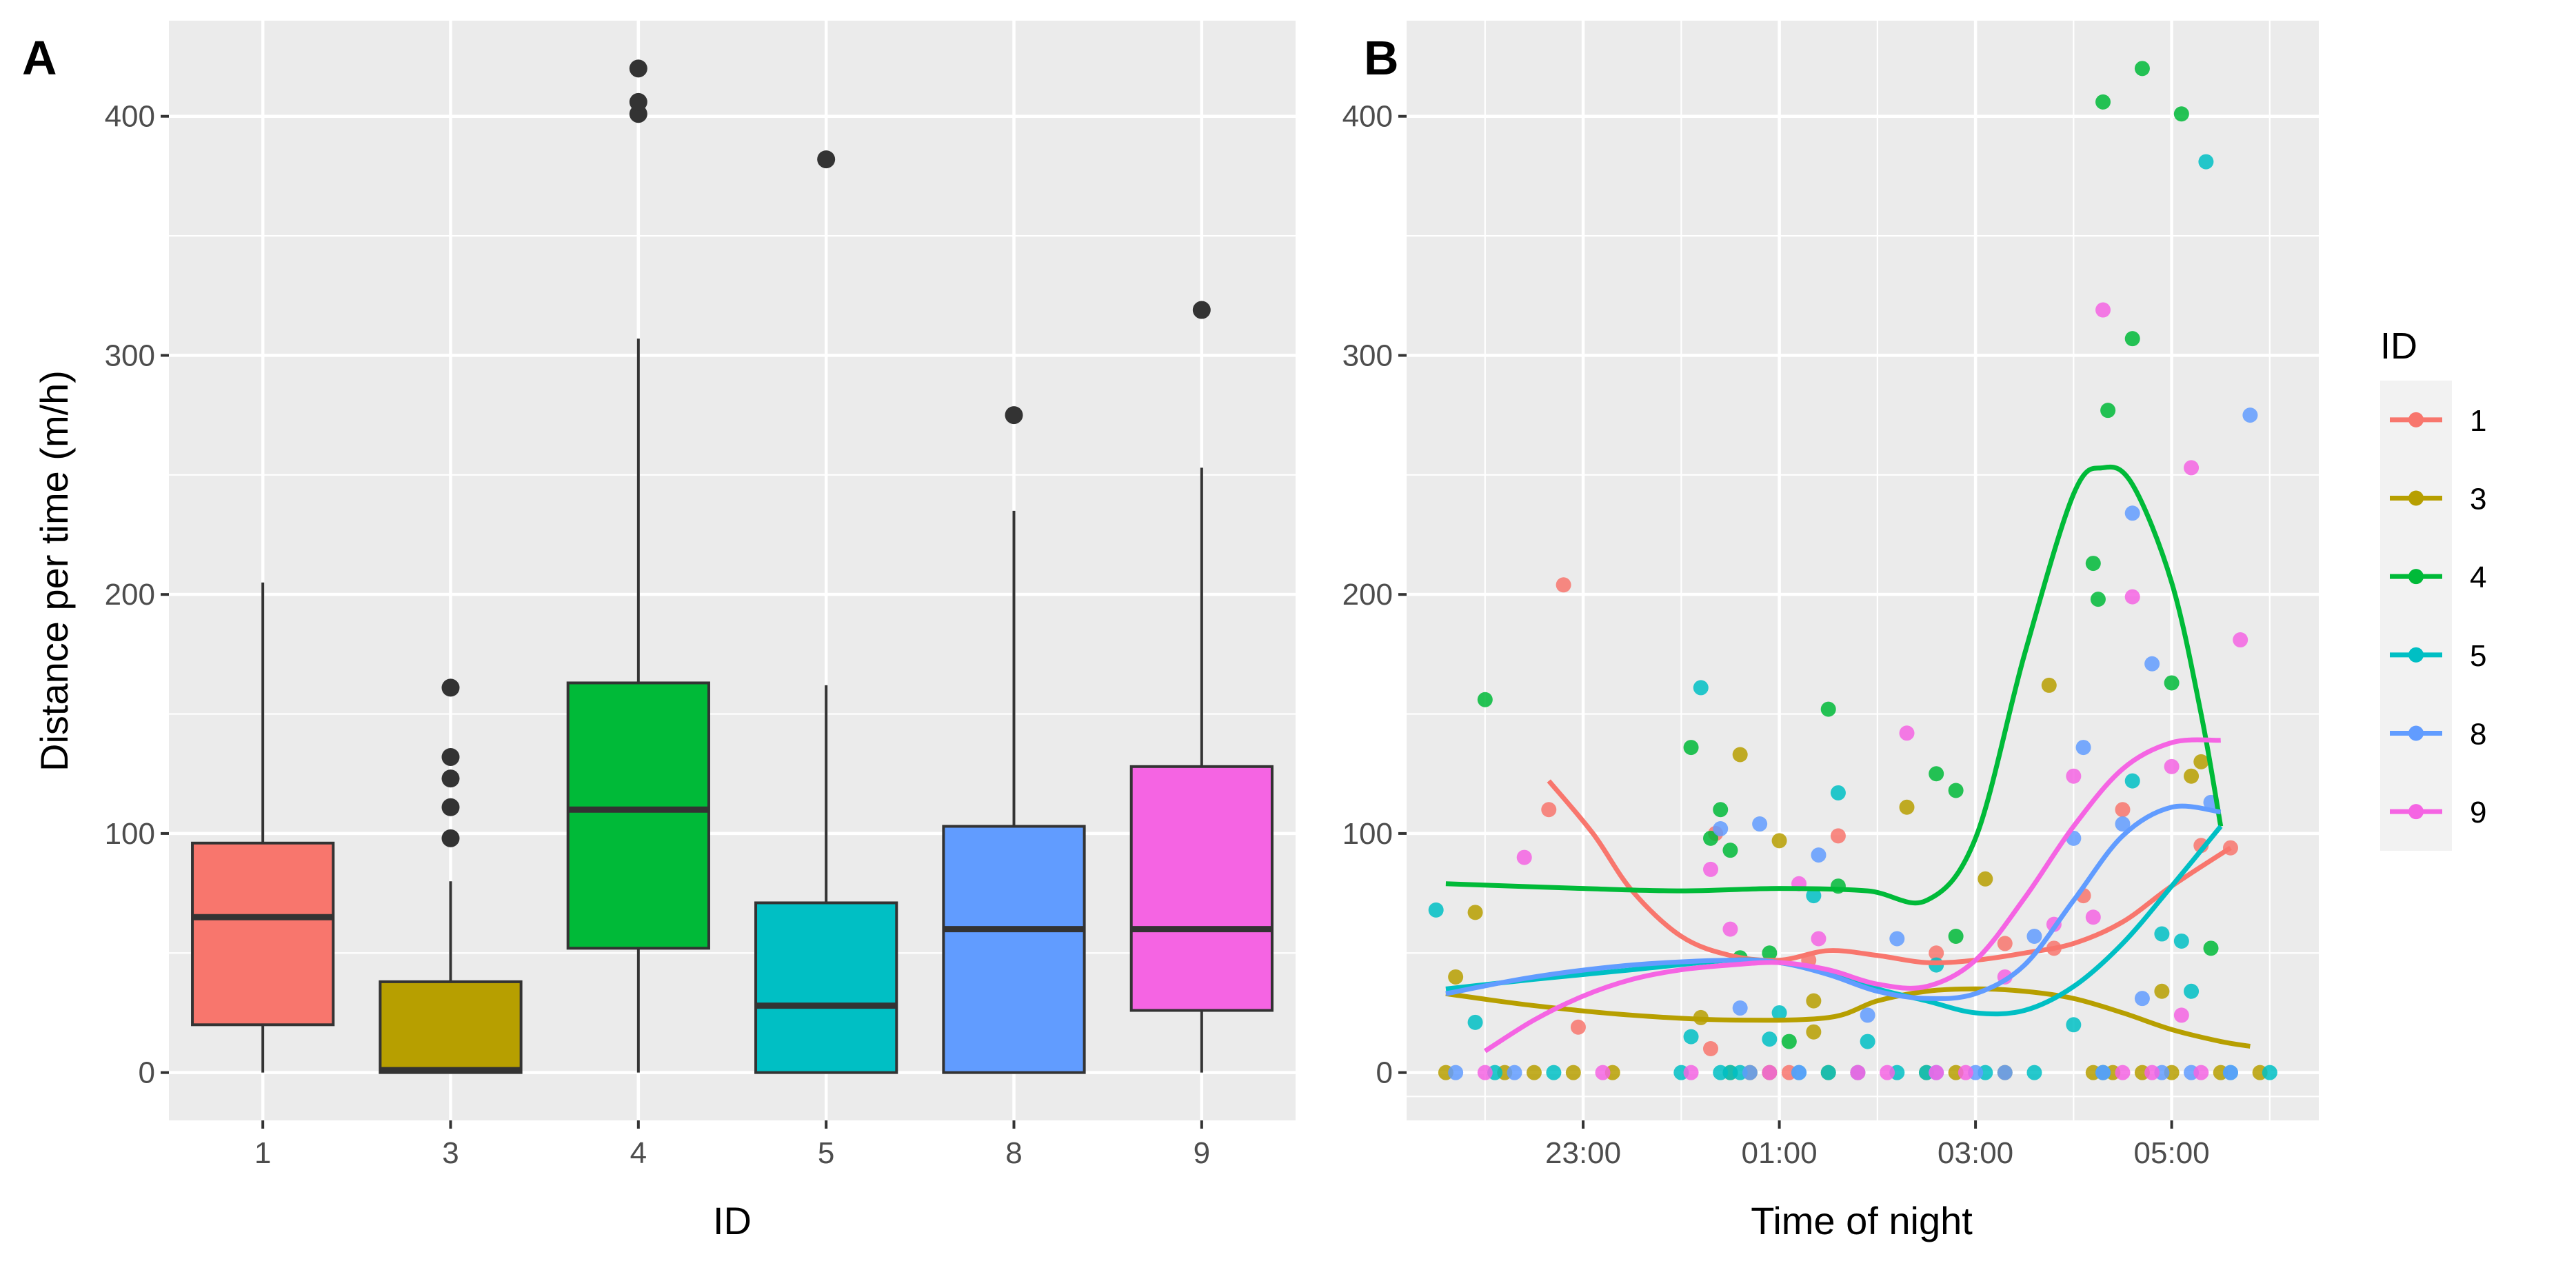  I want to click on legend-label-5: 5, so click(2478, 656).